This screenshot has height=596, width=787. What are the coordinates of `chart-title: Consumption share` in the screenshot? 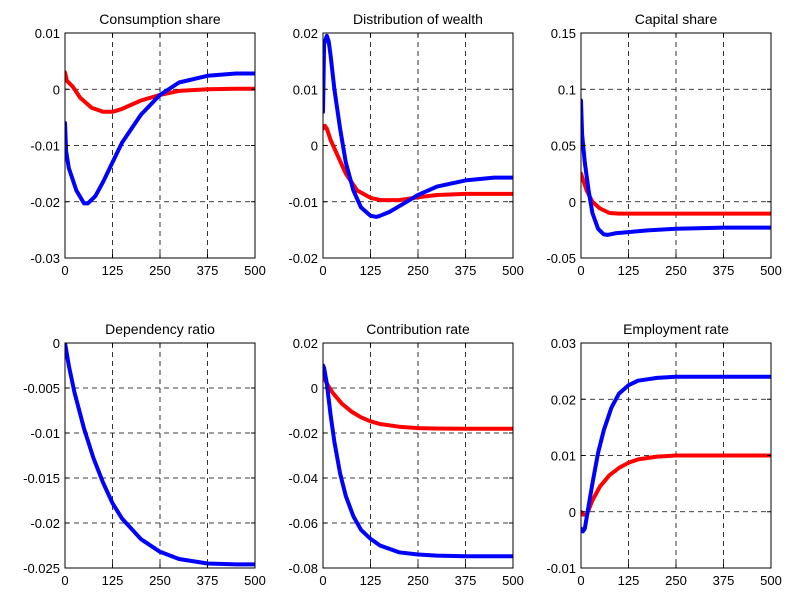 It's located at (160, 19).